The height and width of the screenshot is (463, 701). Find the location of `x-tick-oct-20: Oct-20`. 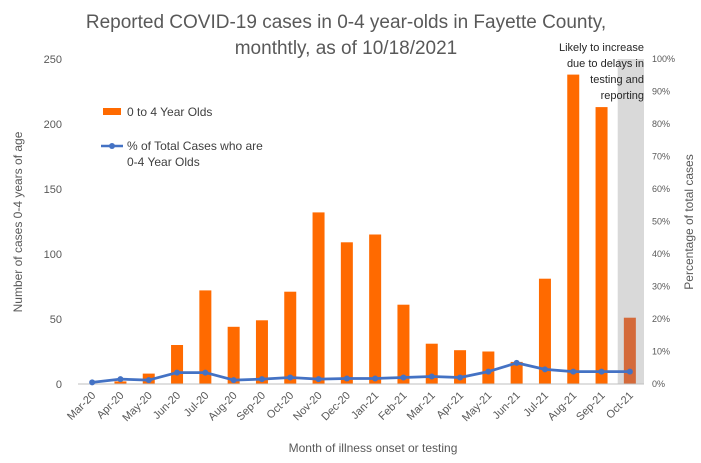

x-tick-oct-20: Oct-20 is located at coordinates (281, 406).